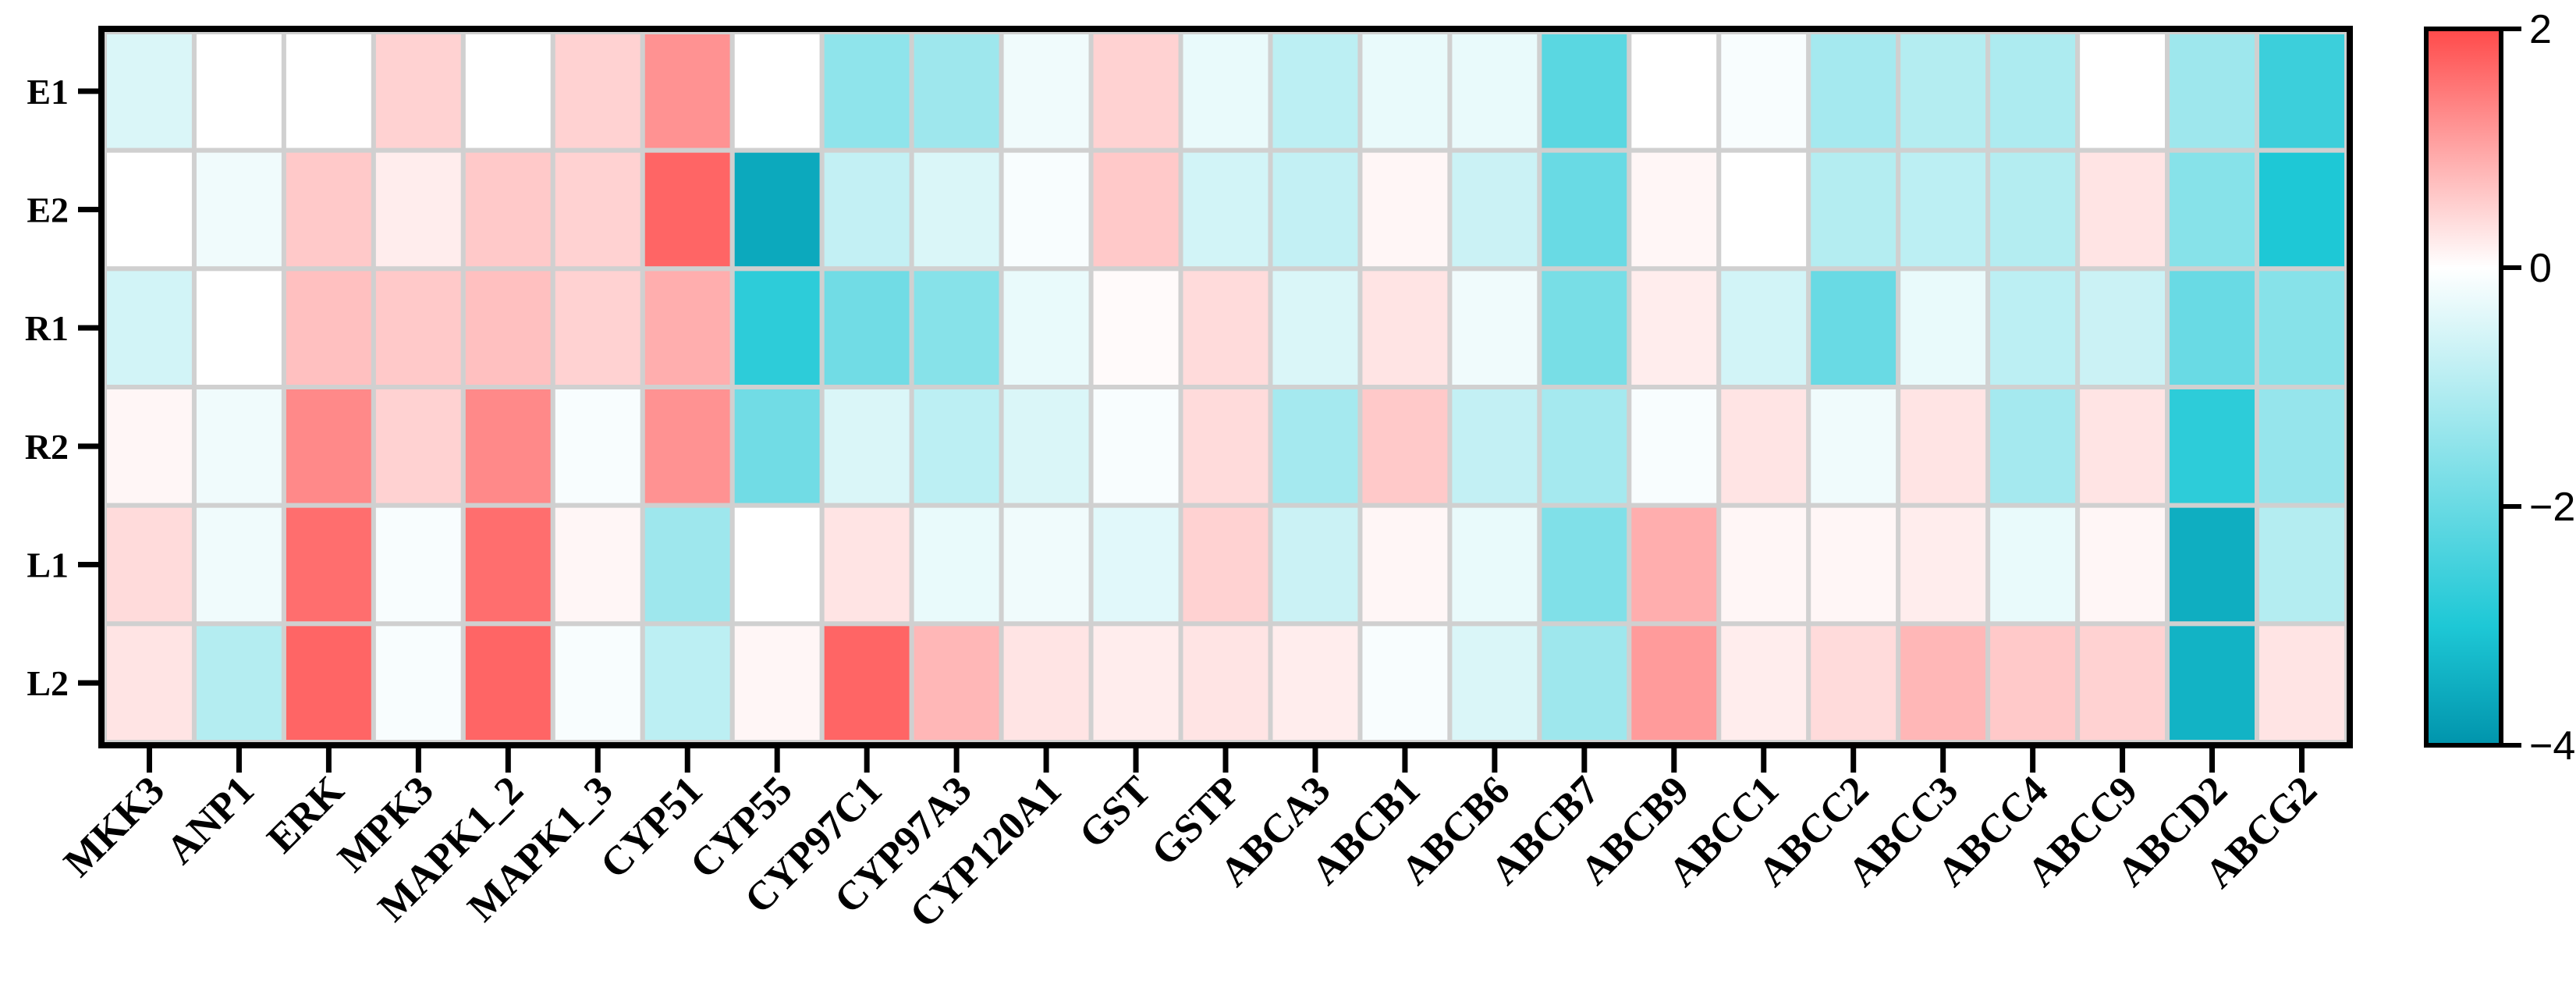 The width and height of the screenshot is (2576, 1002). Describe the element at coordinates (2499, 388) in the screenshot. I see `colorbar: 2 0 −2 −4` at that location.